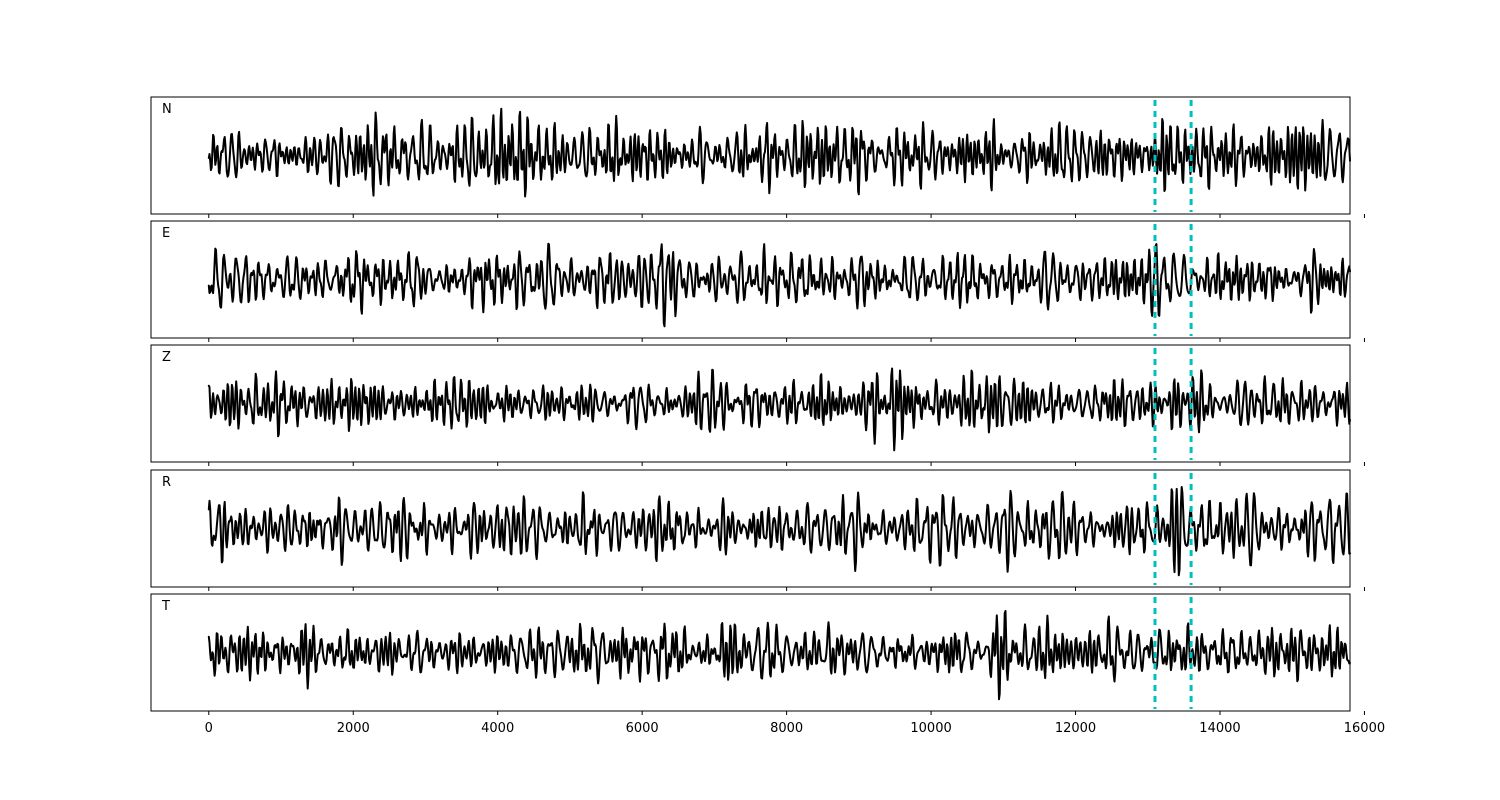  I want to click on x-tick-label: 8000, so click(786, 728).